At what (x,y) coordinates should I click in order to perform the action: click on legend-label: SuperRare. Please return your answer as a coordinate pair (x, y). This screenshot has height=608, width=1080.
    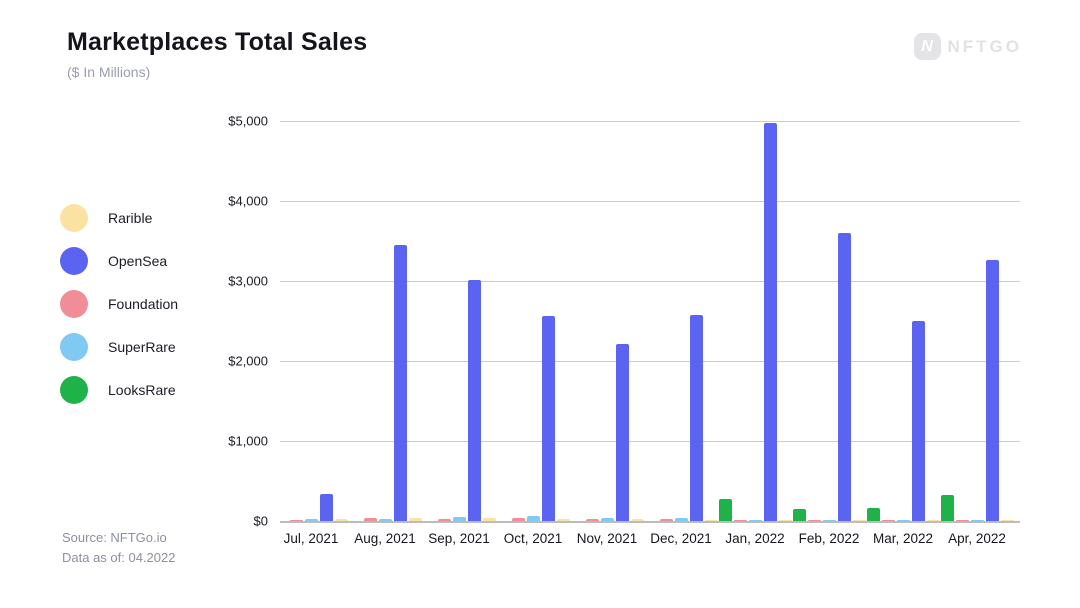
    Looking at the image, I should click on (142, 347).